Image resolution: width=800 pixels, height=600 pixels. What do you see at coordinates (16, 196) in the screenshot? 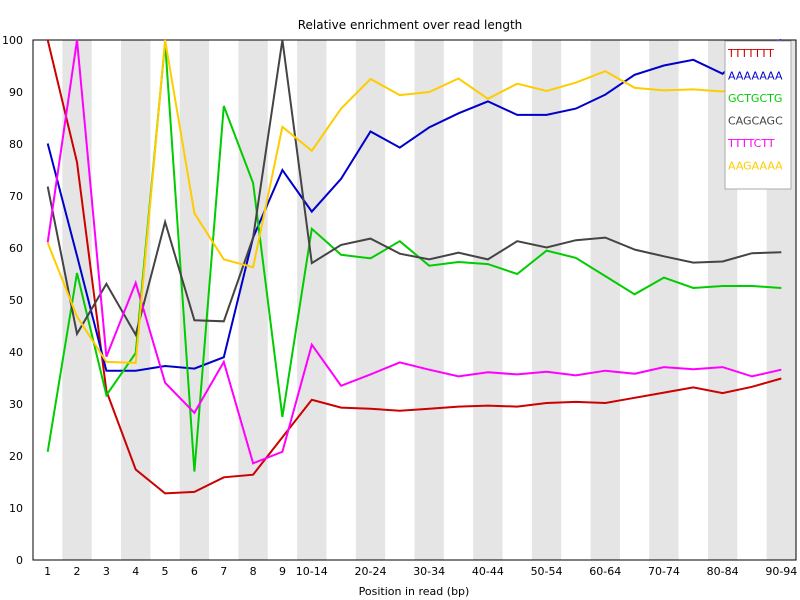
I see `y-tick-label: 70` at bounding box center [16, 196].